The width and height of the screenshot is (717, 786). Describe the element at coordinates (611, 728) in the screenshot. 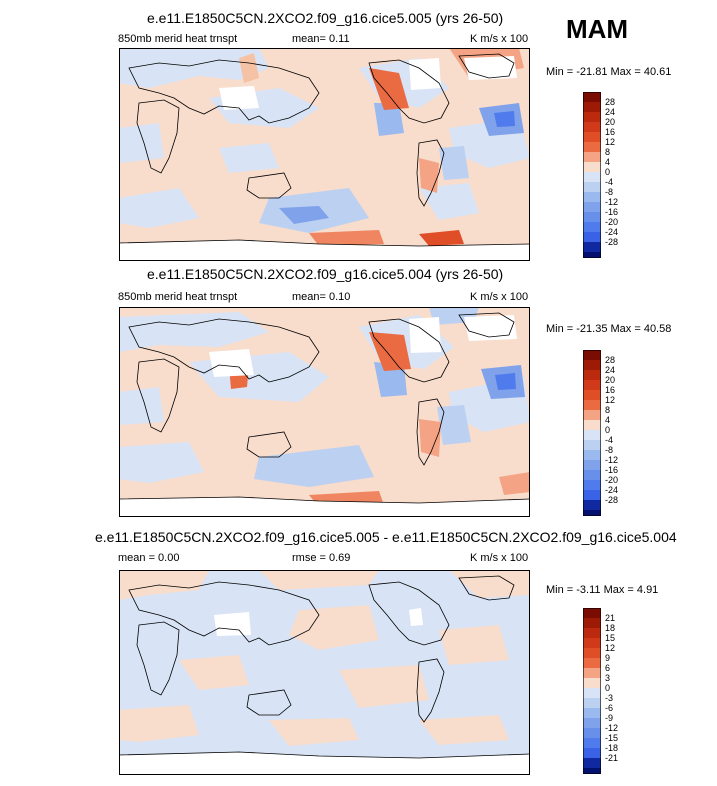

I see `panel3-cb-label: -12` at that location.